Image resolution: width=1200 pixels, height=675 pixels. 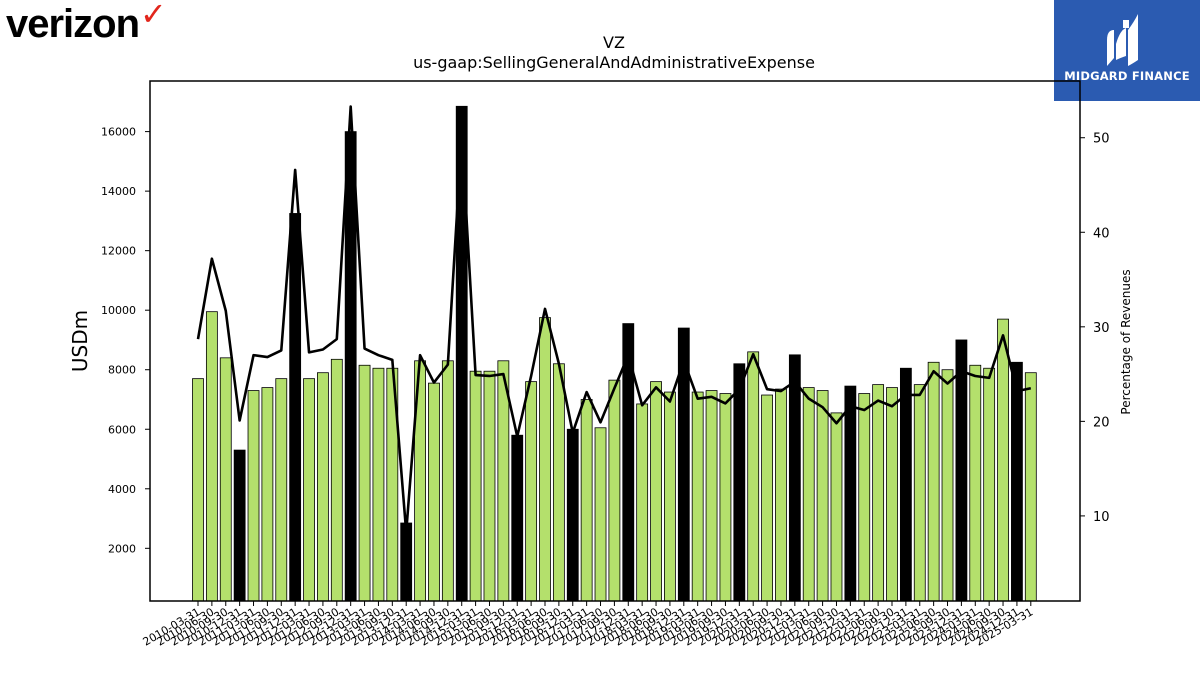 I want to click on midgard-finance-logo-text: MIDGARD FINANCE, so click(x=1127, y=76).